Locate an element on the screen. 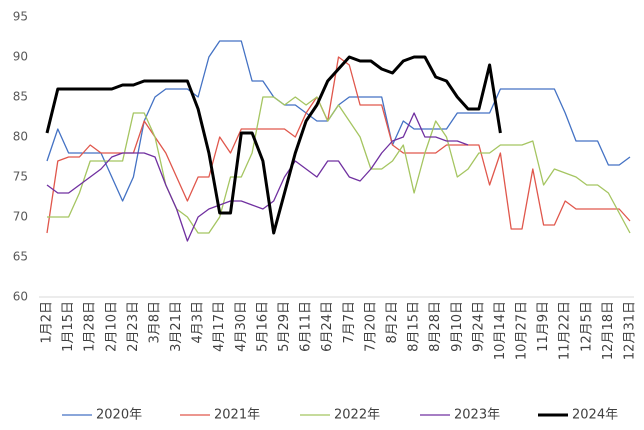 Image resolution: width=644 pixels, height=430 pixels. x-tick-label: 6月24日 is located at coordinates (327, 326).